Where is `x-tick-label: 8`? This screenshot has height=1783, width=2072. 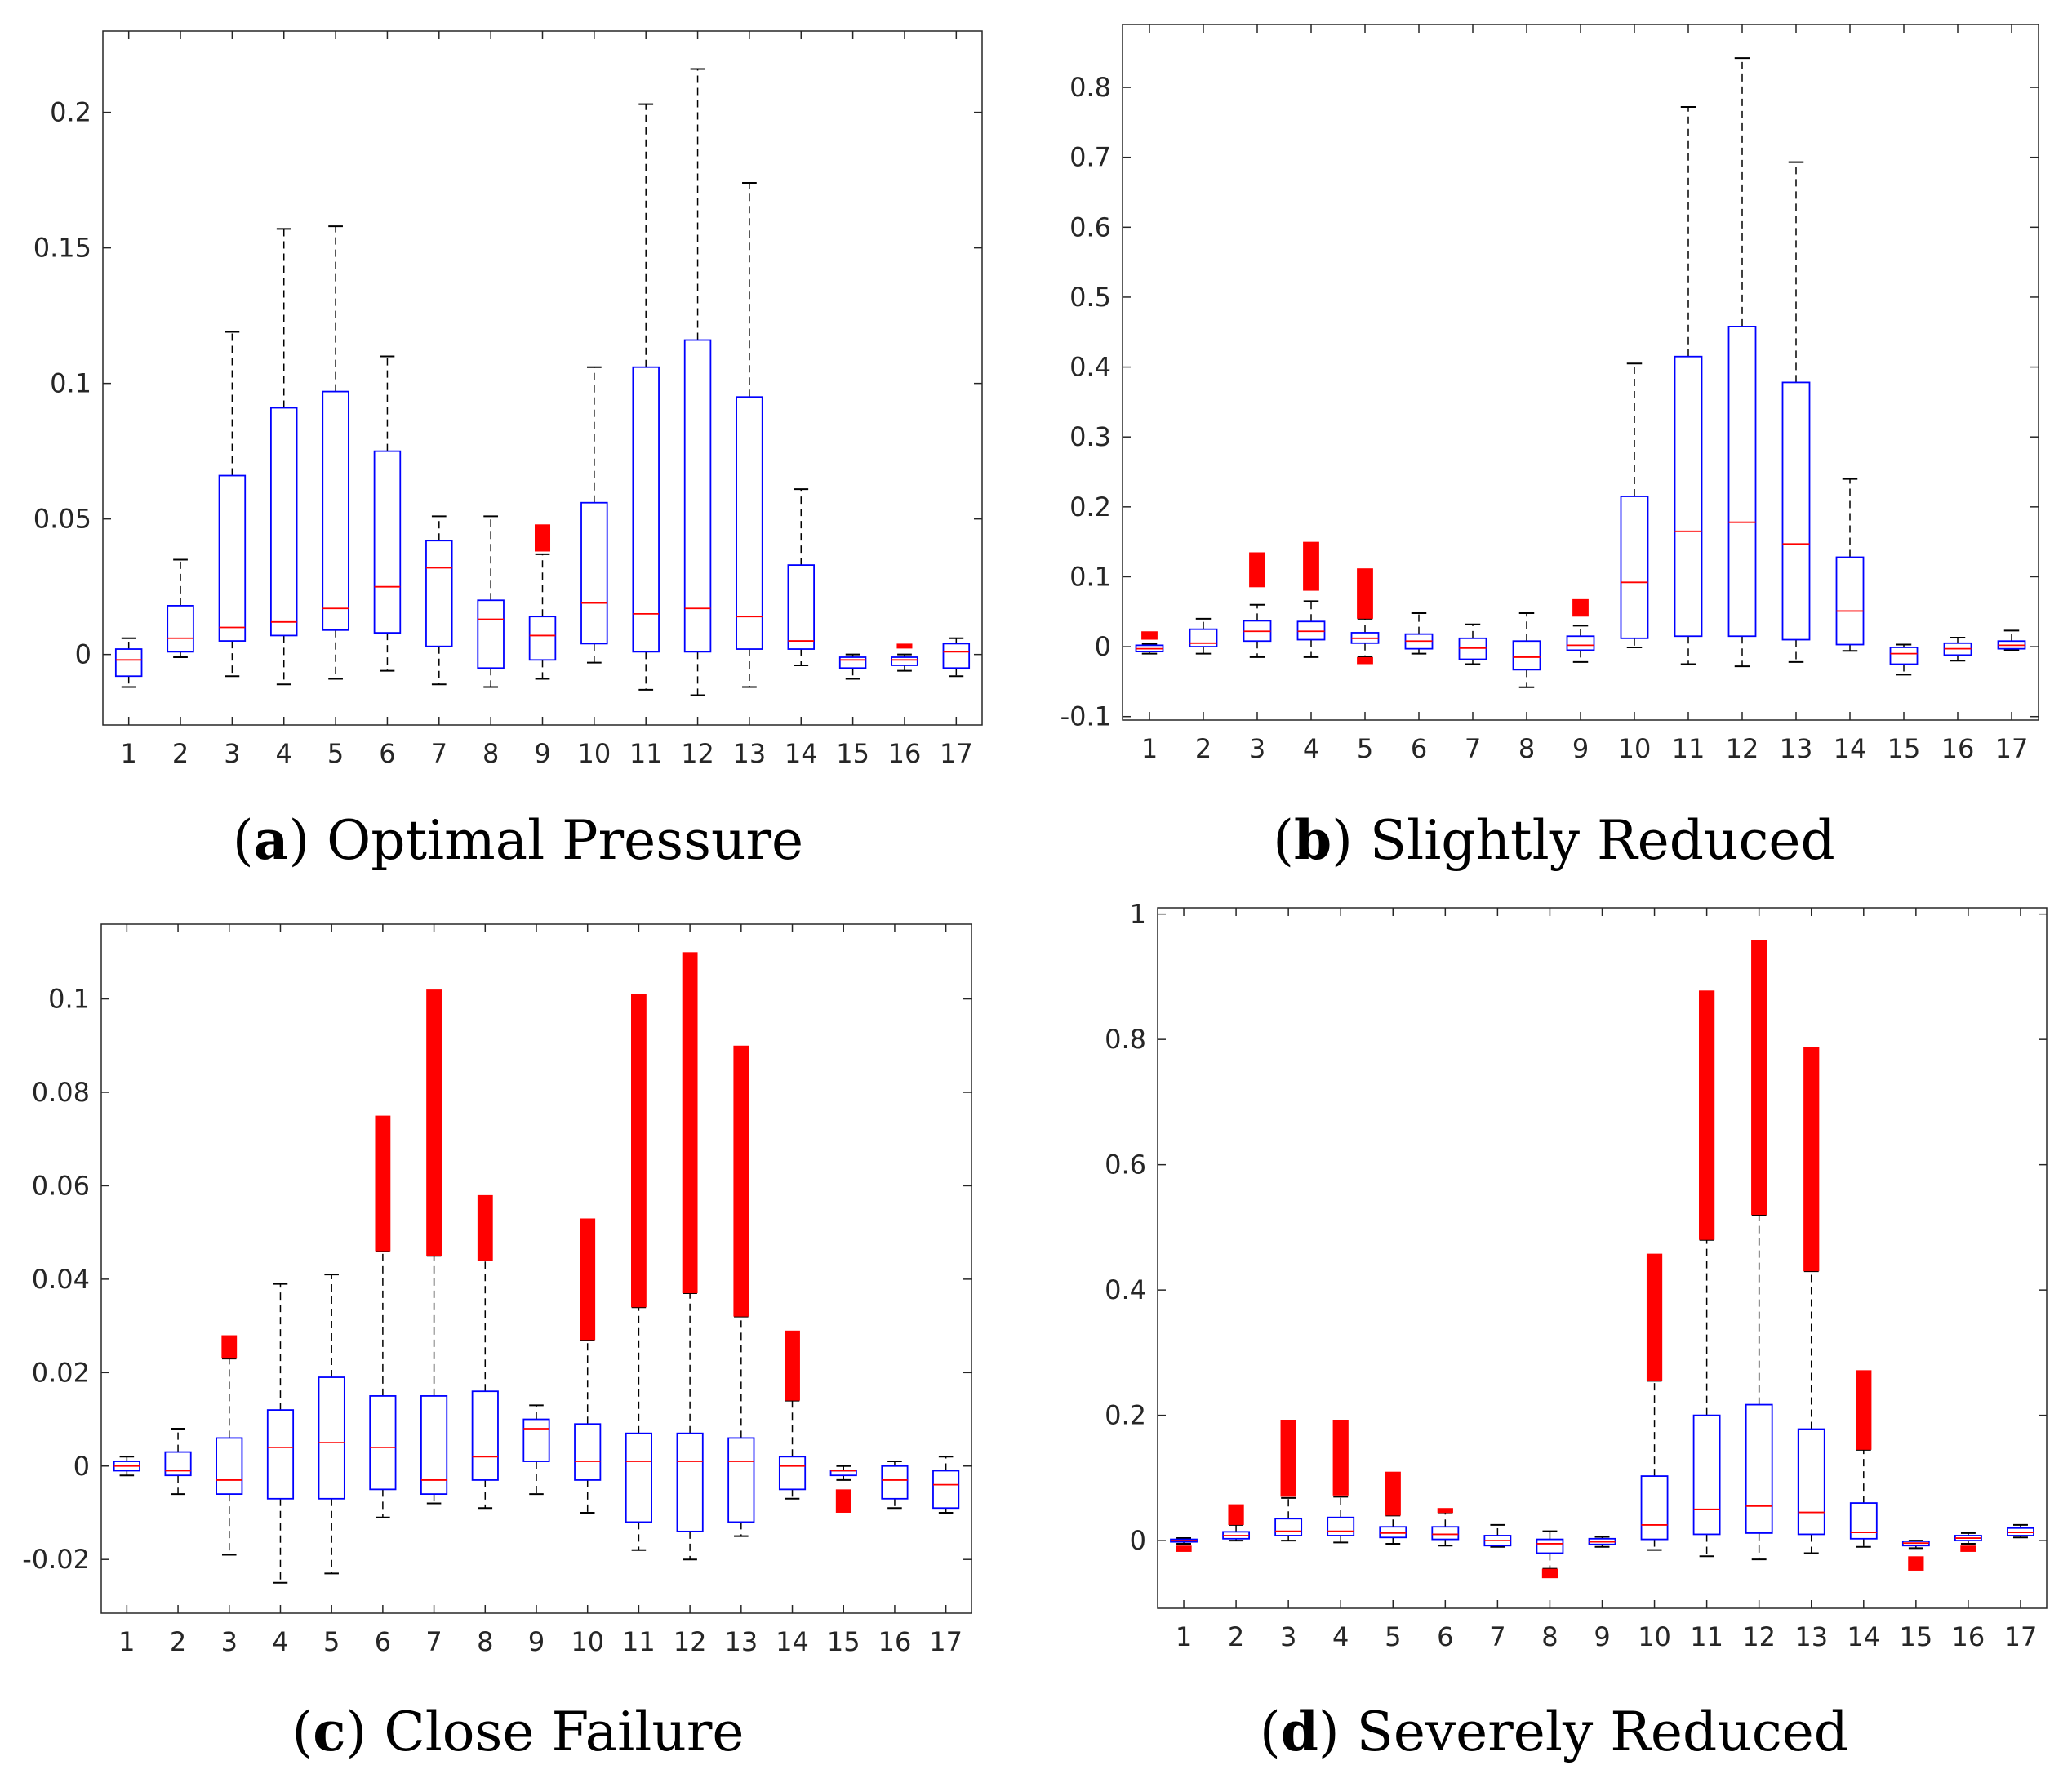
x-tick-label: 8 is located at coordinates (1526, 748).